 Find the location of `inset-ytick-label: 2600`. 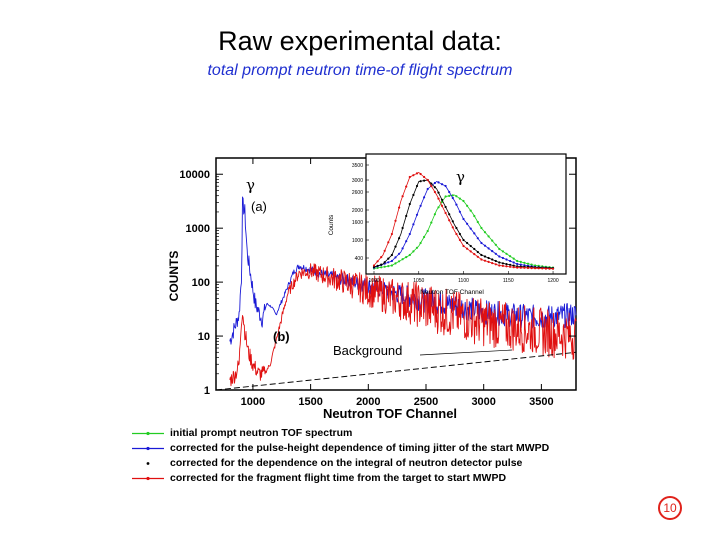

inset-ytick-label: 2600 is located at coordinates (357, 193).